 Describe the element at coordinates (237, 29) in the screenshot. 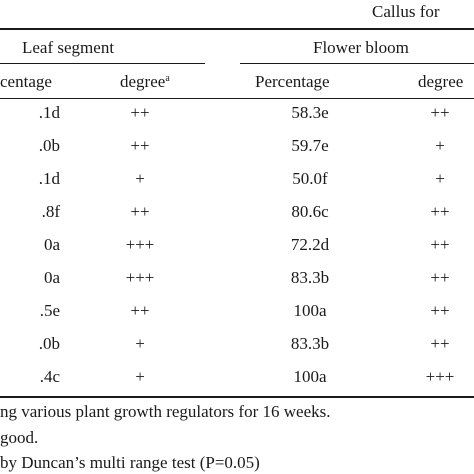

I see `top-rule` at that location.